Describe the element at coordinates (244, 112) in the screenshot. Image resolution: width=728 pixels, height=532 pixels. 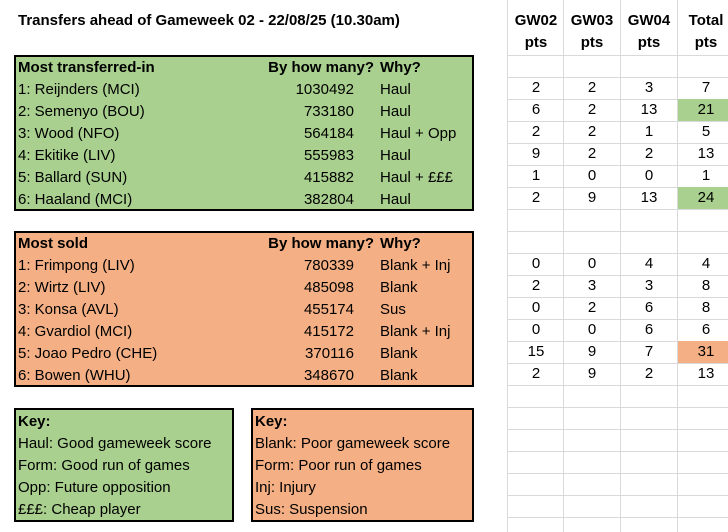
I see `transferred-in-row: 2: Semenyo (BOU) 733180 Haul` at that location.